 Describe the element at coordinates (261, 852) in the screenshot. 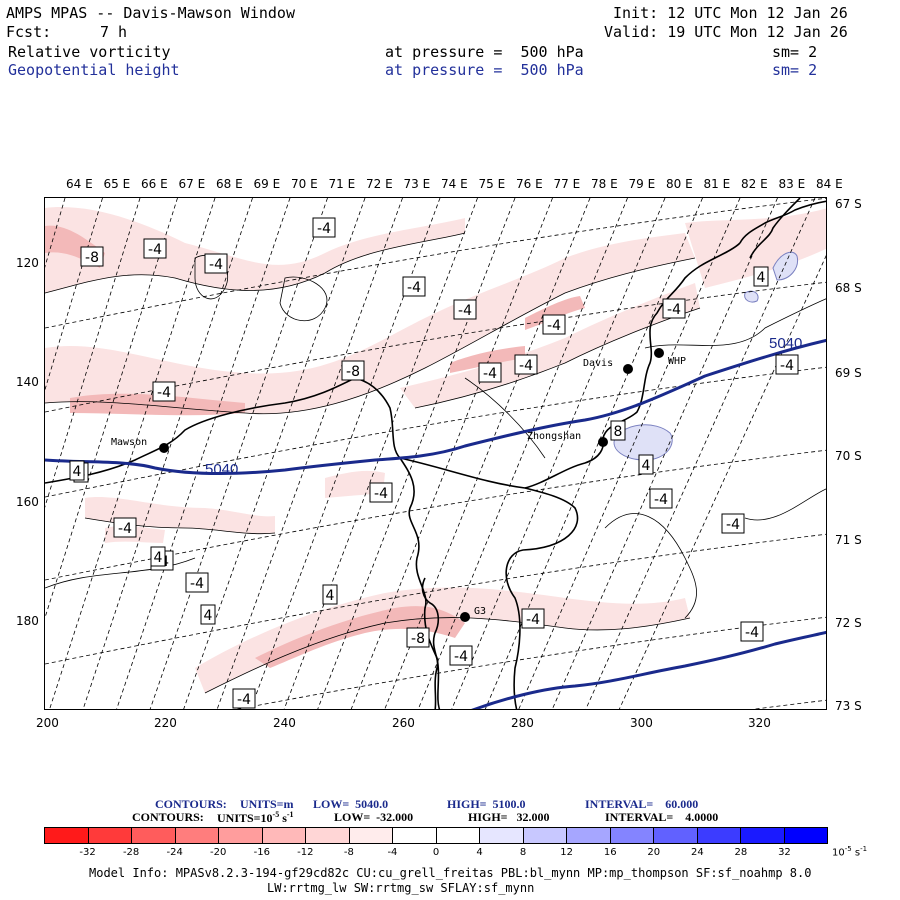

I see `colorbar-label: -16` at that location.